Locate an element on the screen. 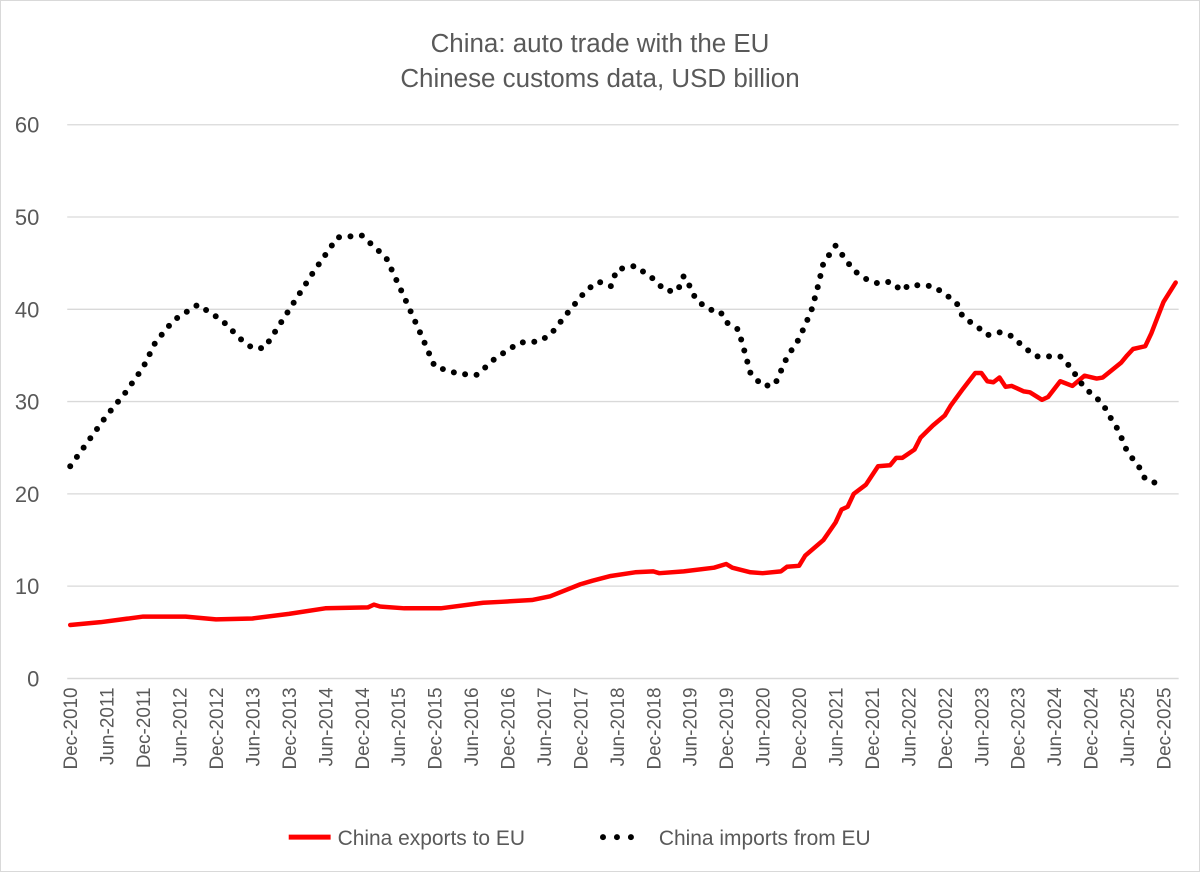  x-tick-label: Jun-2014 is located at coordinates (326, 726).